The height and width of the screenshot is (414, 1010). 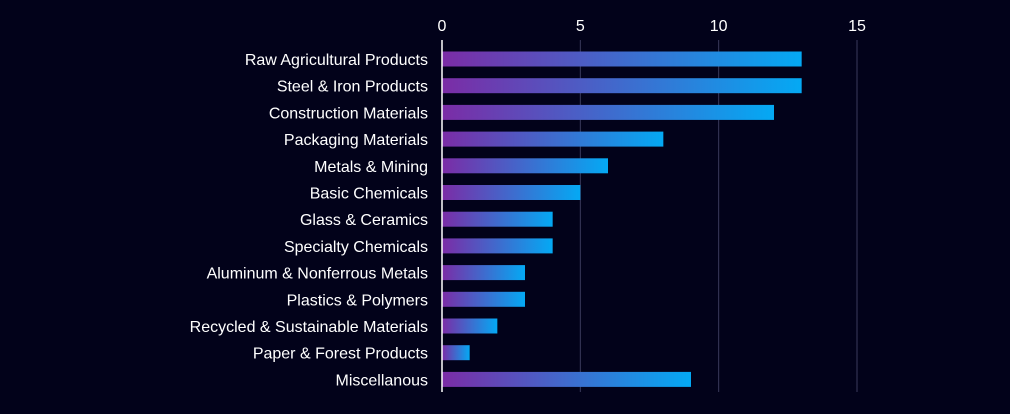 I want to click on x-tick-label: 10, so click(x=719, y=26).